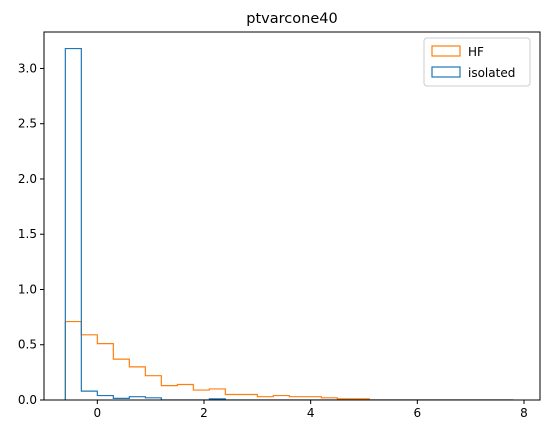  Describe the element at coordinates (289, 360) in the screenshot. I see `histogram-series-hf` at that location.